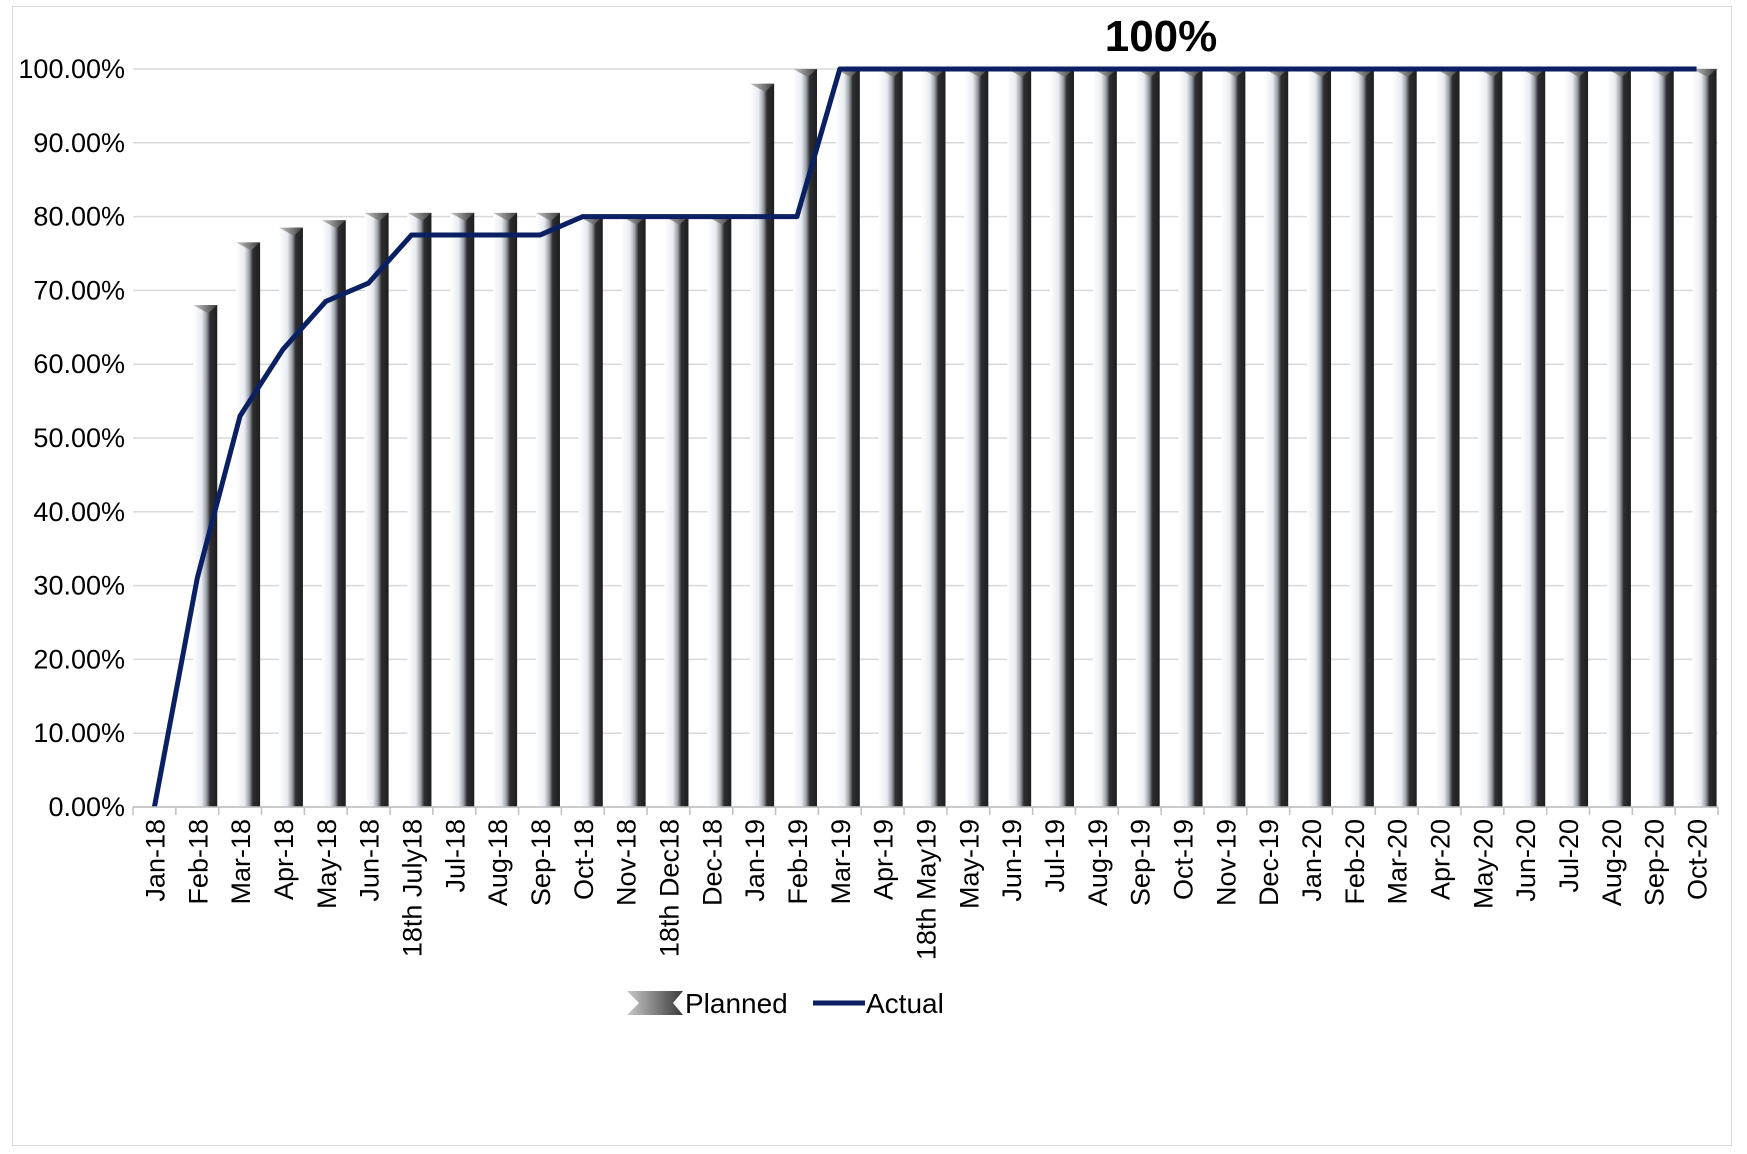 The image size is (1747, 1154). What do you see at coordinates (1441, 859) in the screenshot?
I see `x-tick-label: Apr-20` at bounding box center [1441, 859].